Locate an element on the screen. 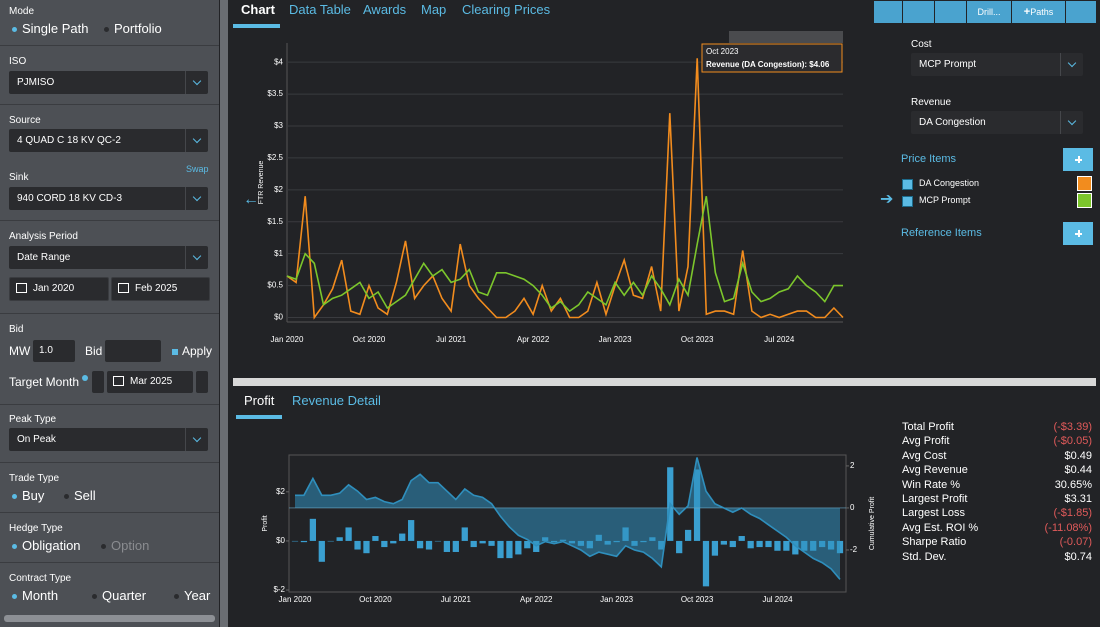 The width and height of the screenshot is (1100, 627). plot-frame is located at coordinates (567, 523).